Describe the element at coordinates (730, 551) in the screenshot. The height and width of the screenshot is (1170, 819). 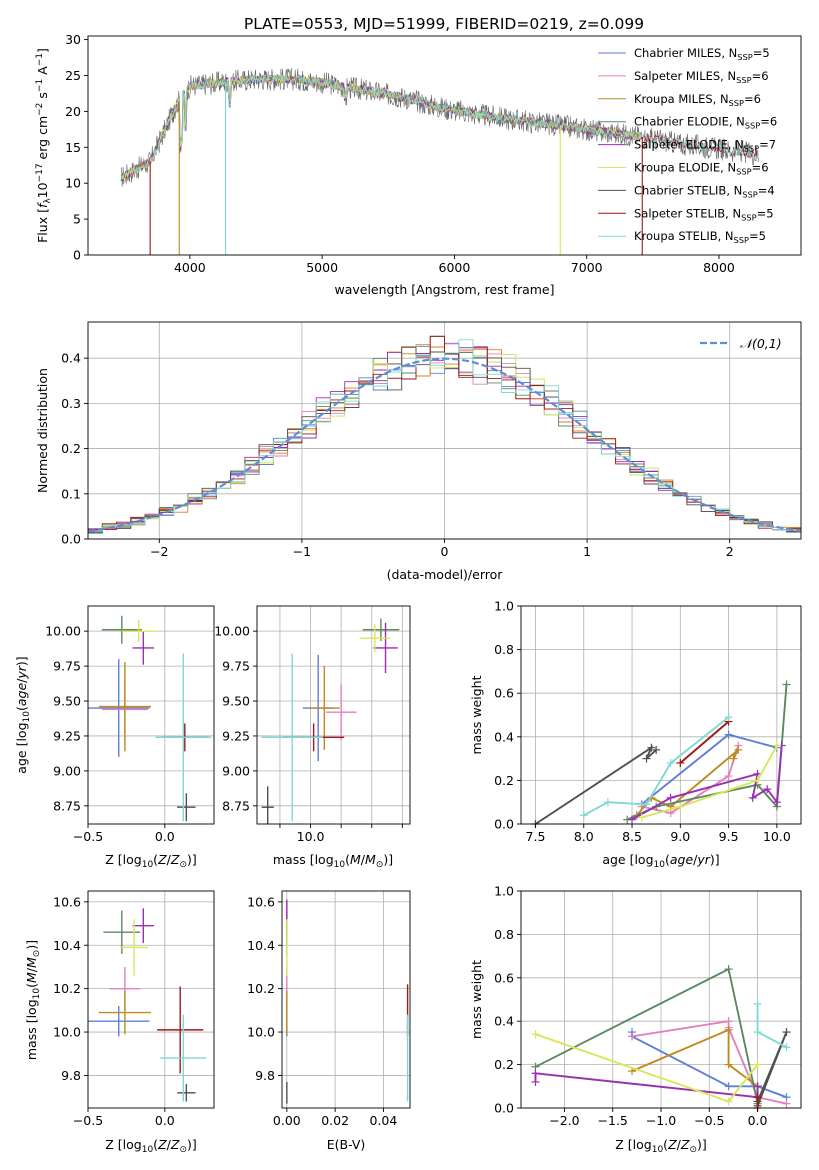
I see `residuals-xtick-label: 2` at that location.